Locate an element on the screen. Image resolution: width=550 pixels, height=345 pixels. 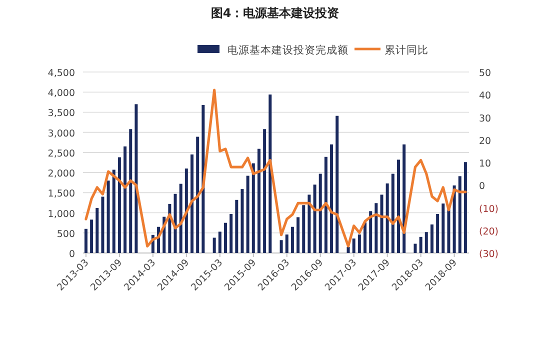
y-tick-label: 500 is located at coordinates (65, 234).